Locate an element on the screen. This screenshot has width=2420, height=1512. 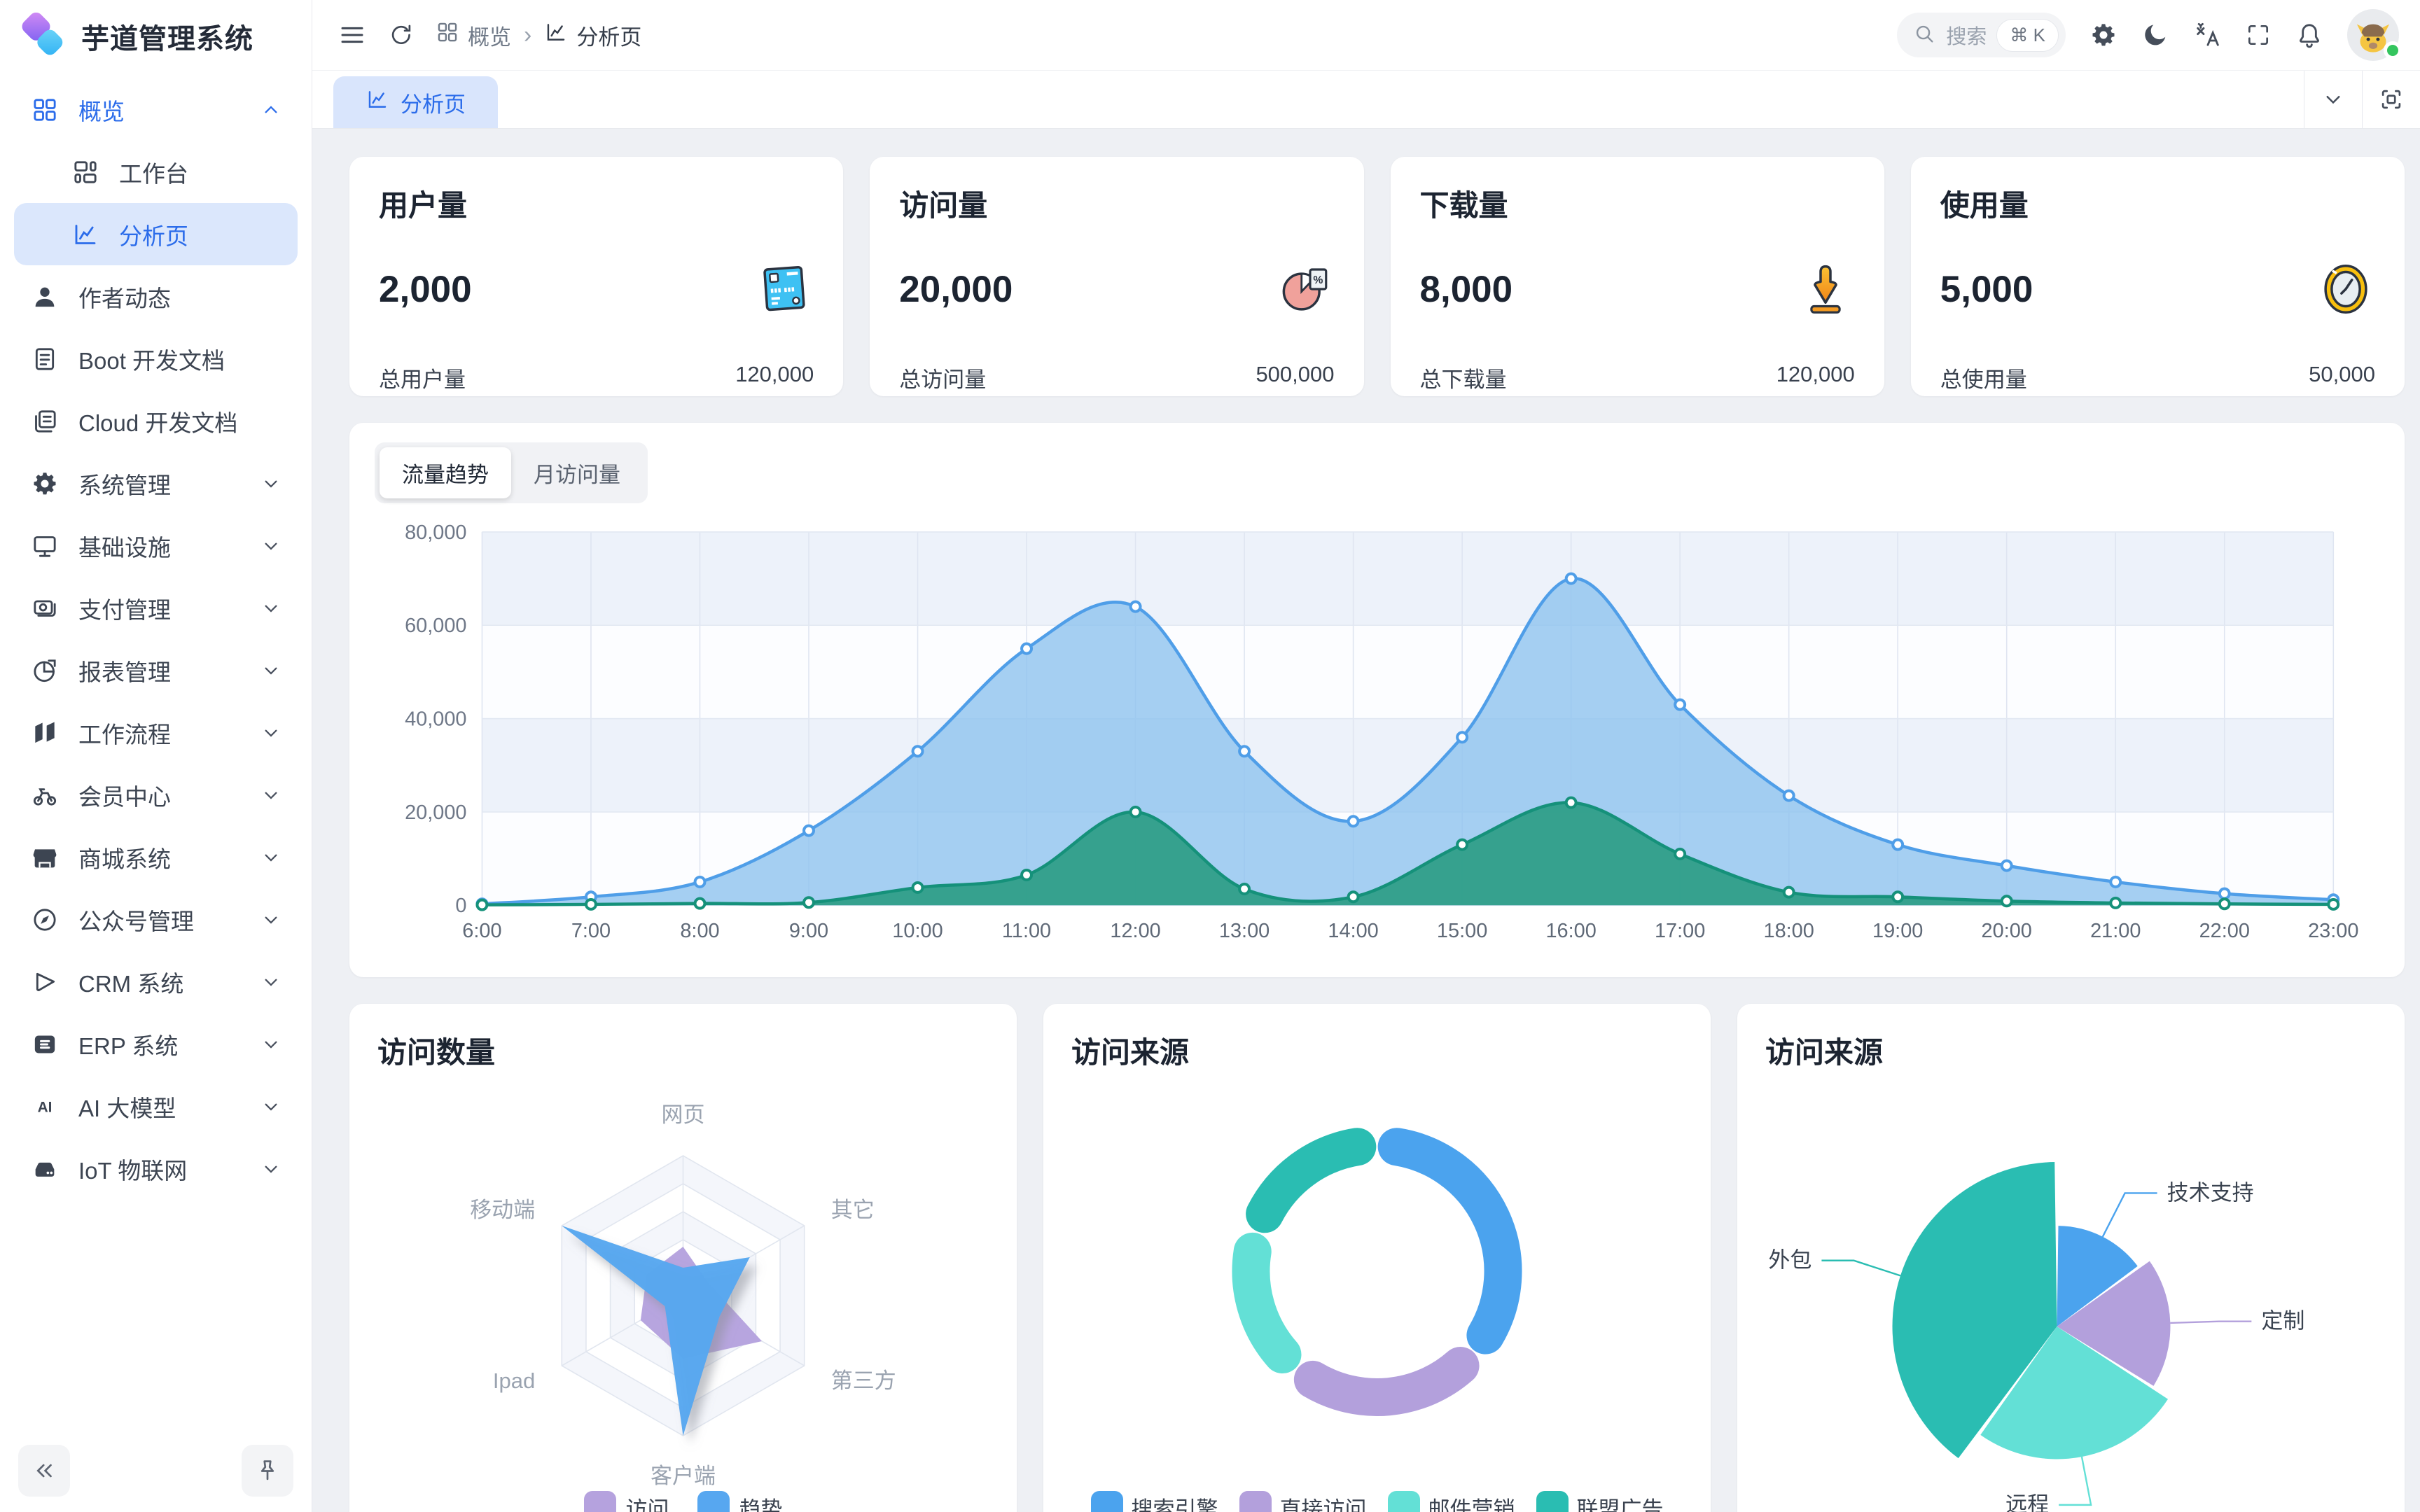
legend-item-访问: 访问 is located at coordinates (626, 1501).